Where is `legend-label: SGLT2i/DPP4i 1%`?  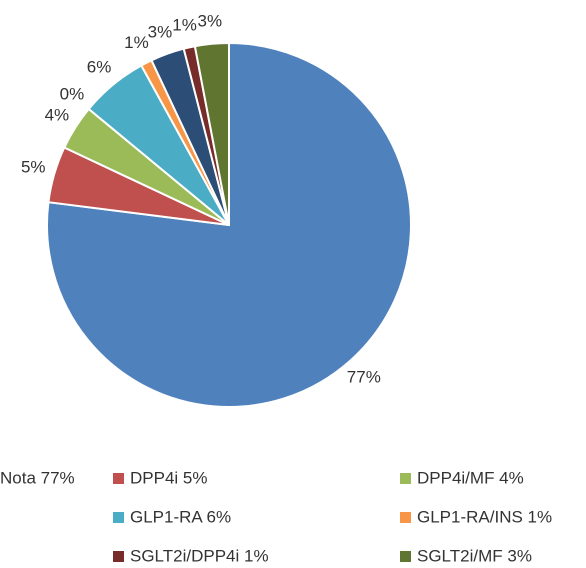 legend-label: SGLT2i/DPP4i 1% is located at coordinates (199, 555).